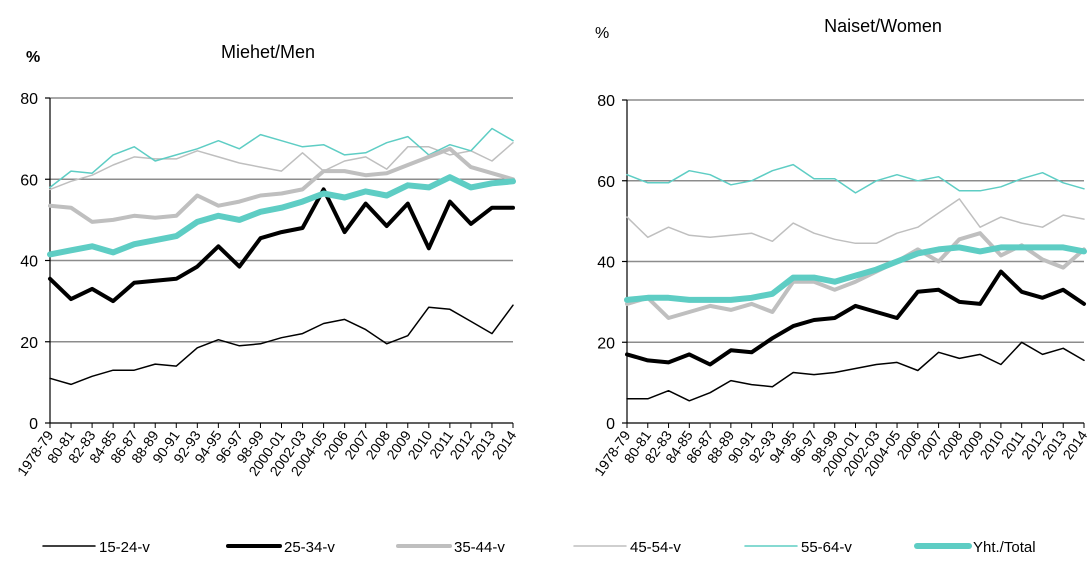 This screenshot has width=1089, height=571. What do you see at coordinates (606, 182) in the screenshot?
I see `y-tick-label-women: 60` at bounding box center [606, 182].